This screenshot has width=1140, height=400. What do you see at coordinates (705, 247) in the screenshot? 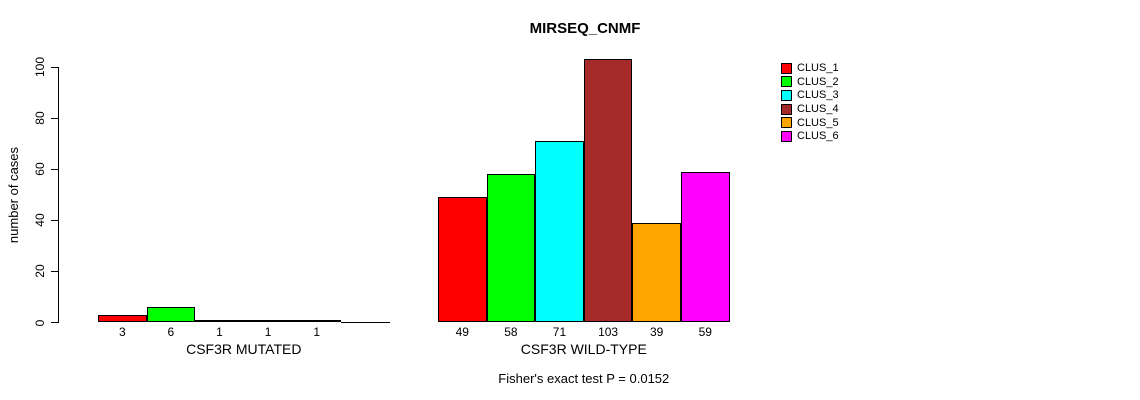
I see `bar-clus_6-group1` at bounding box center [705, 247].